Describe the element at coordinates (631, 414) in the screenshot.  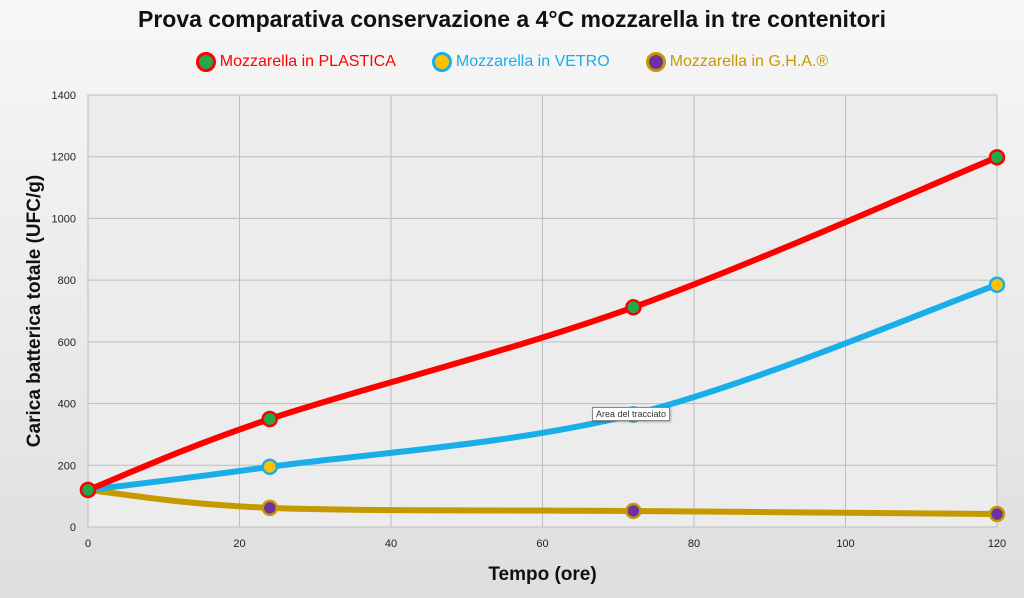
I see `plot-area-tooltip: Area del tracciato` at that location.